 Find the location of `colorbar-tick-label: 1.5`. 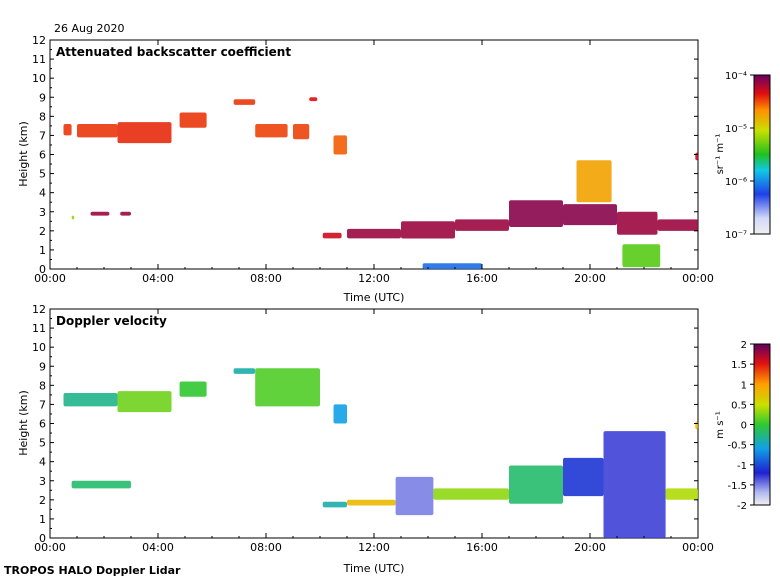

colorbar-tick-label: 1.5 is located at coordinates (739, 365).